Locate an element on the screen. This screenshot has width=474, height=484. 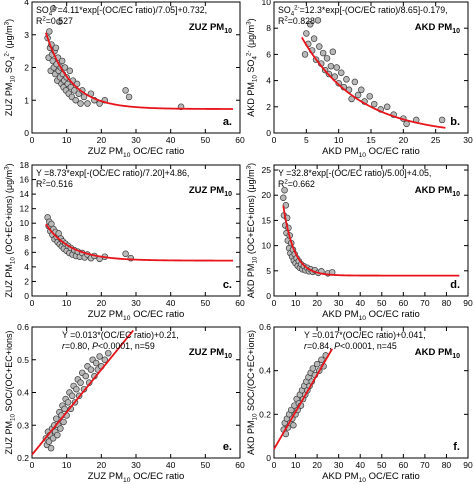
y-tick-label: 0.2 is located at coordinates (265, 414).